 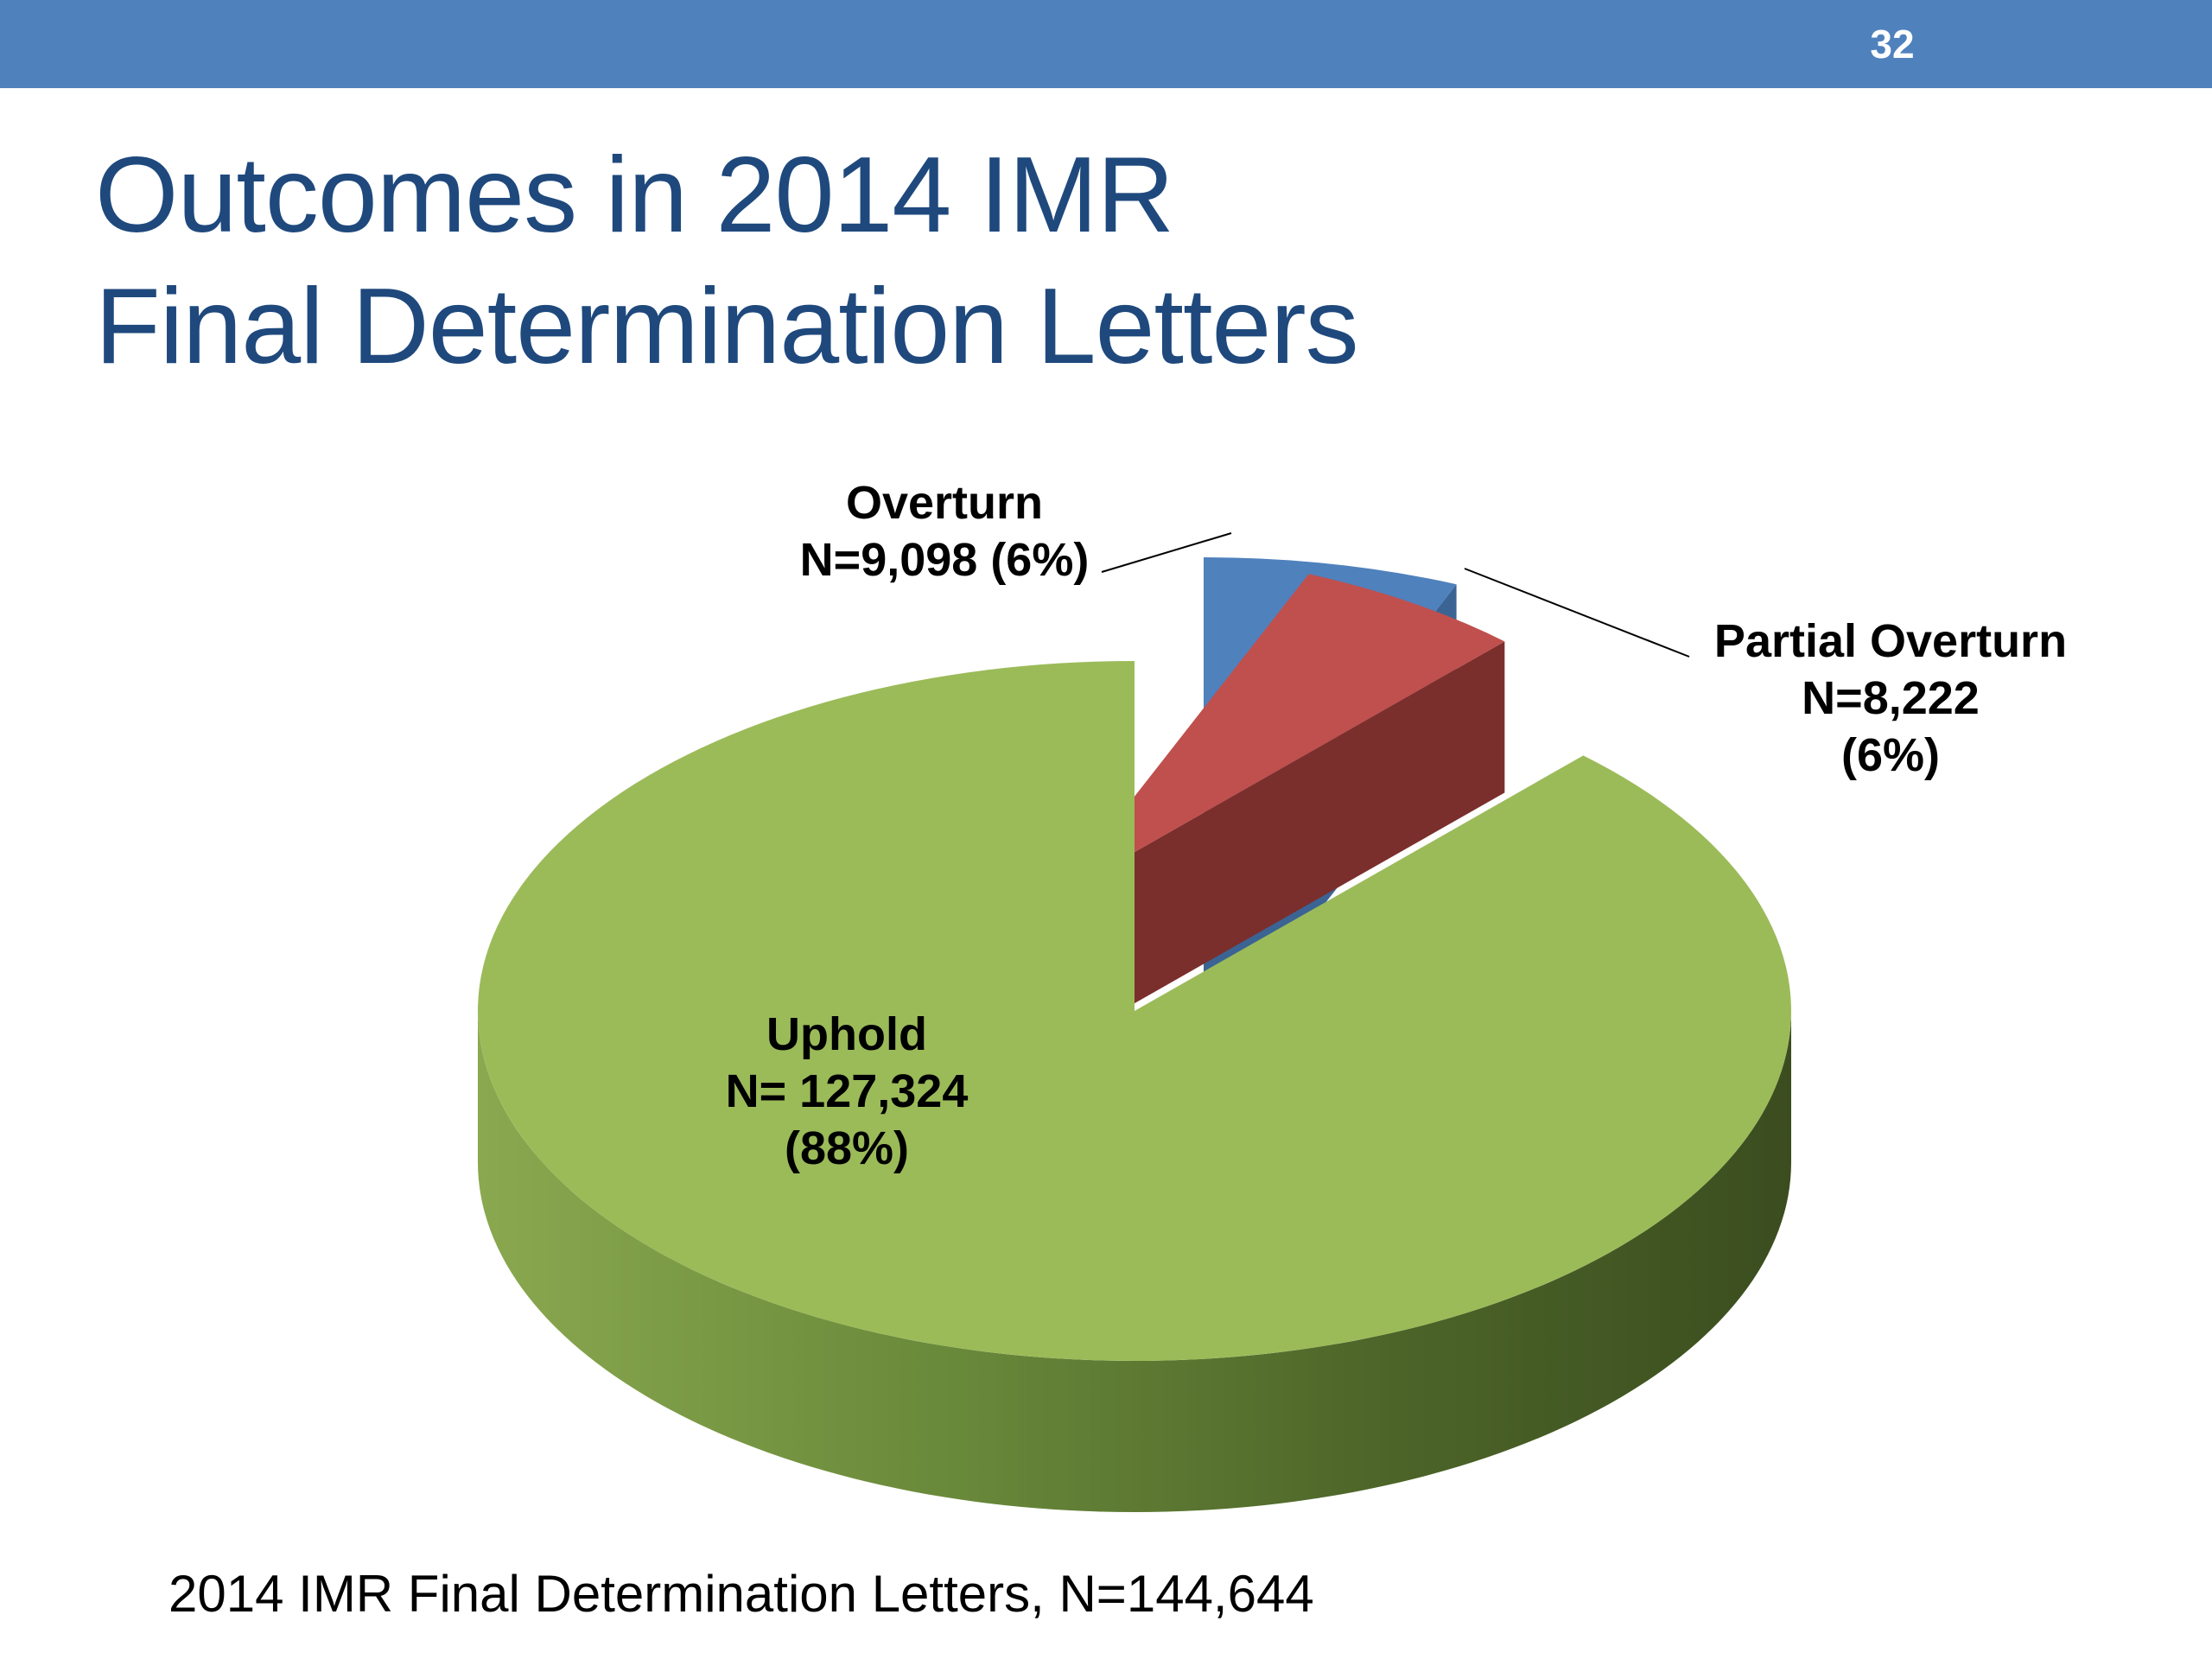 I want to click on partial-overturn-slice-side, so click(x=1280, y=844).